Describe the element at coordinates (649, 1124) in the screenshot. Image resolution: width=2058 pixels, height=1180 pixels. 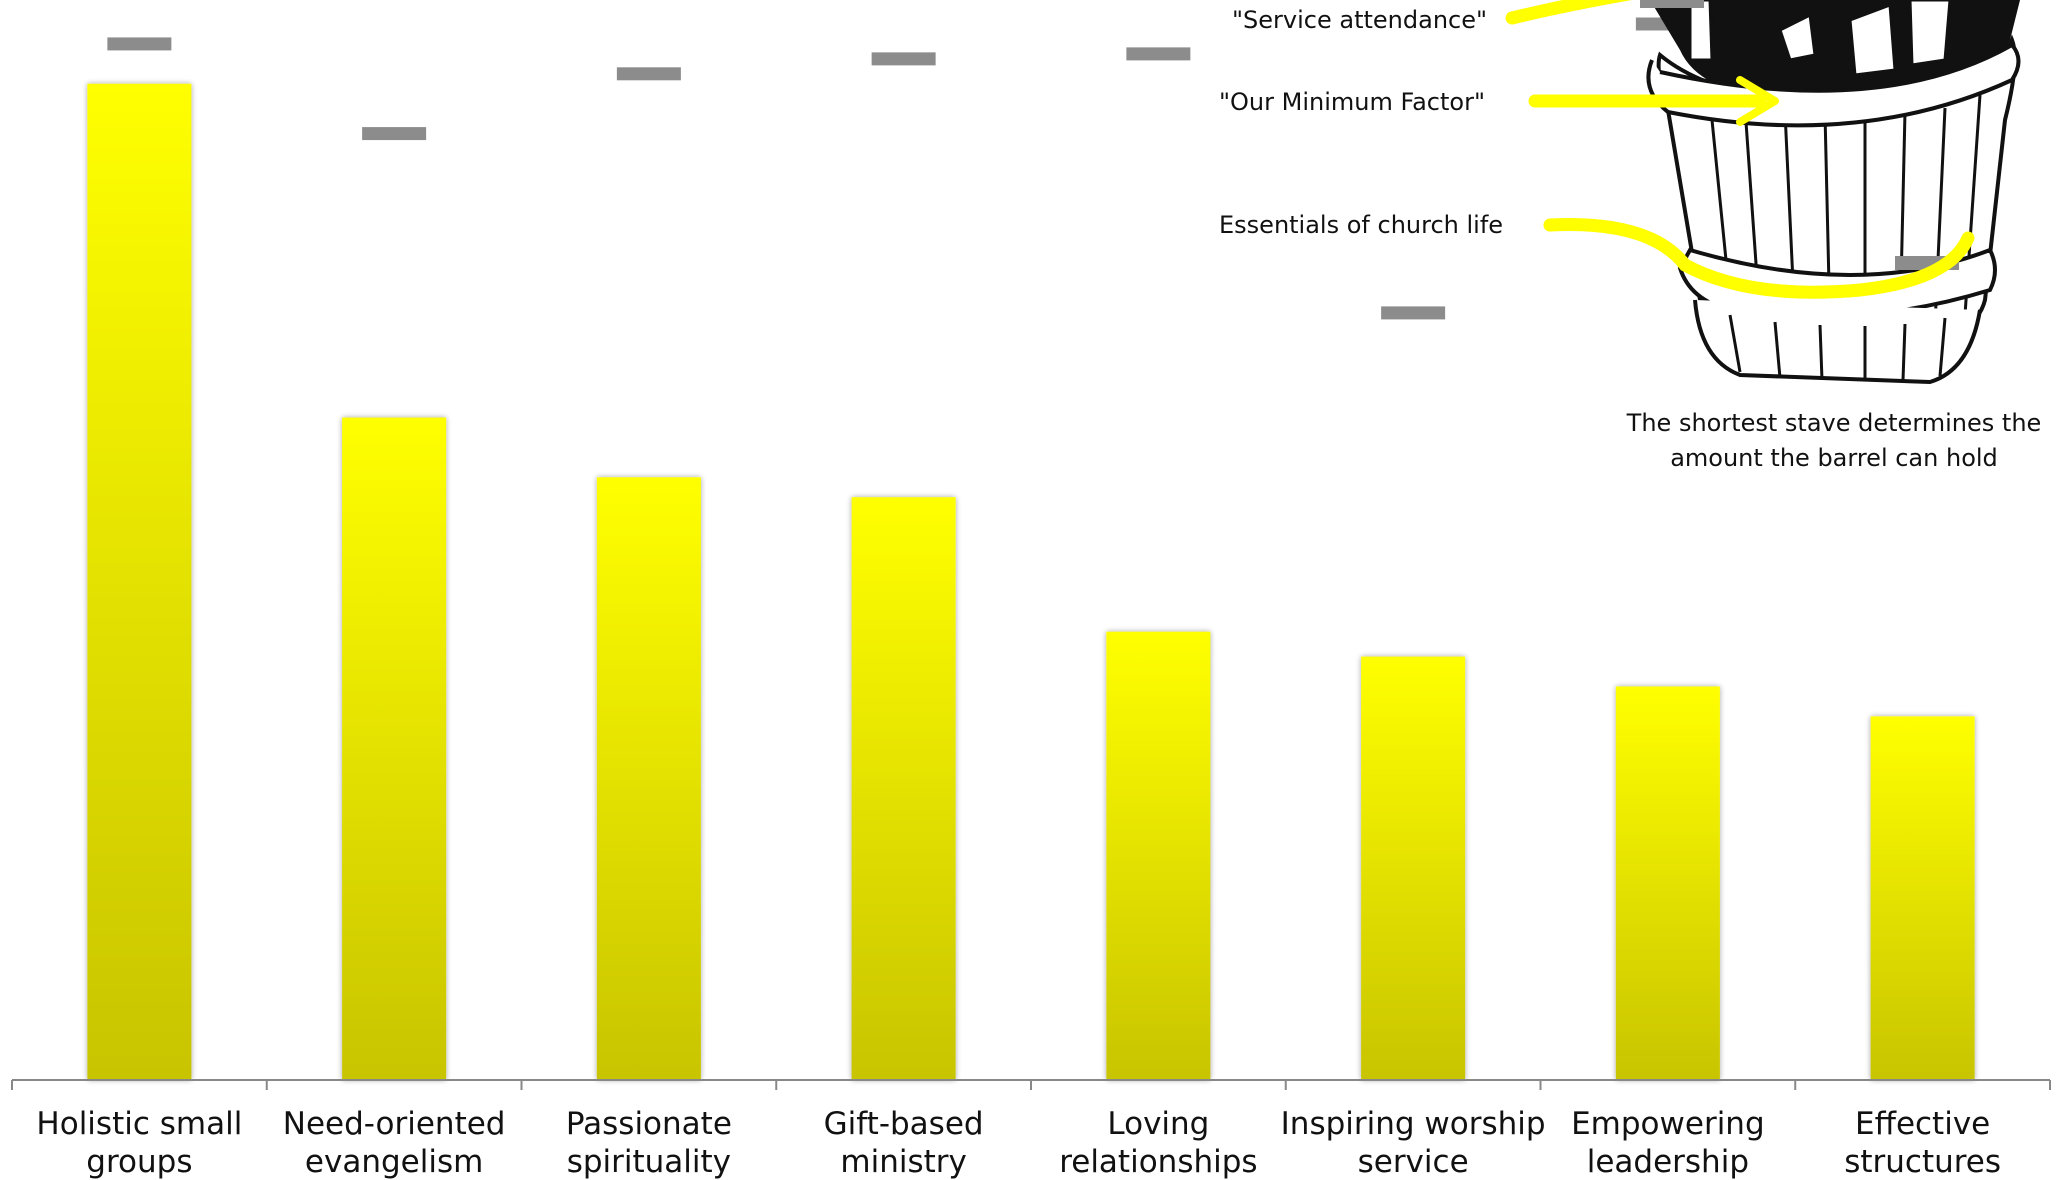
I see `x-tick-label: Passionate` at that location.